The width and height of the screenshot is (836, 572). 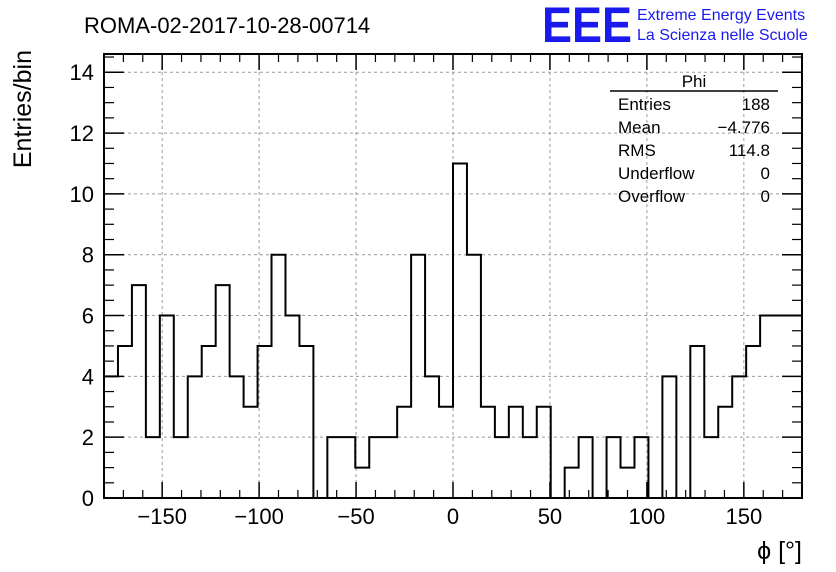 I want to click on stats-value: 188, so click(x=756, y=104).